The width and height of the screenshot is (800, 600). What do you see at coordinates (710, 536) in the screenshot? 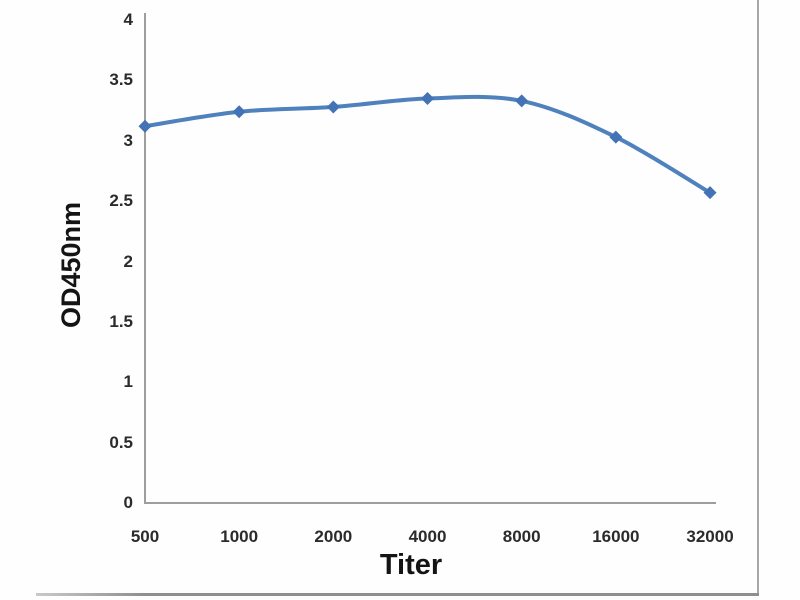
I see `x-tick-label: 32000` at bounding box center [710, 536].